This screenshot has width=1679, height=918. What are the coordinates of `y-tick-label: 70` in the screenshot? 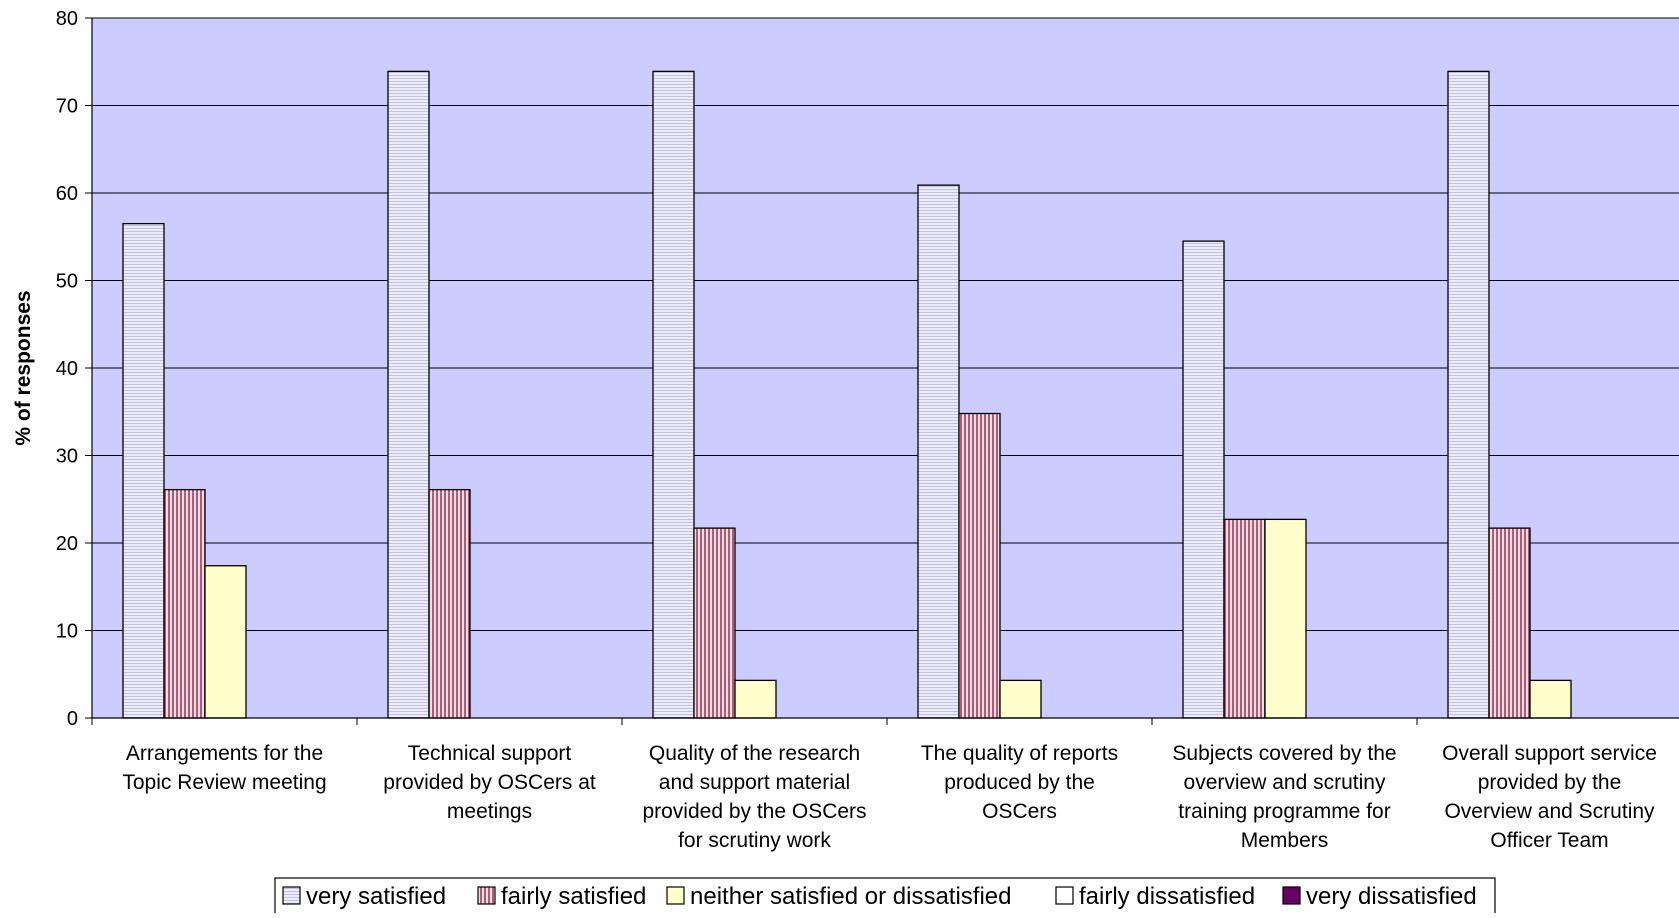 It's located at (67, 107).